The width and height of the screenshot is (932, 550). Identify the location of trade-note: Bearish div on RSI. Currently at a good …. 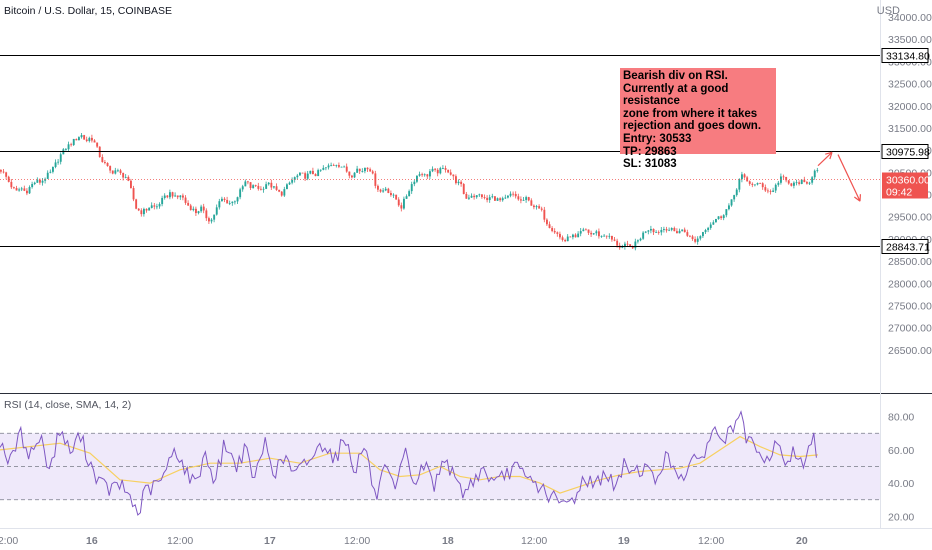
(698, 119).